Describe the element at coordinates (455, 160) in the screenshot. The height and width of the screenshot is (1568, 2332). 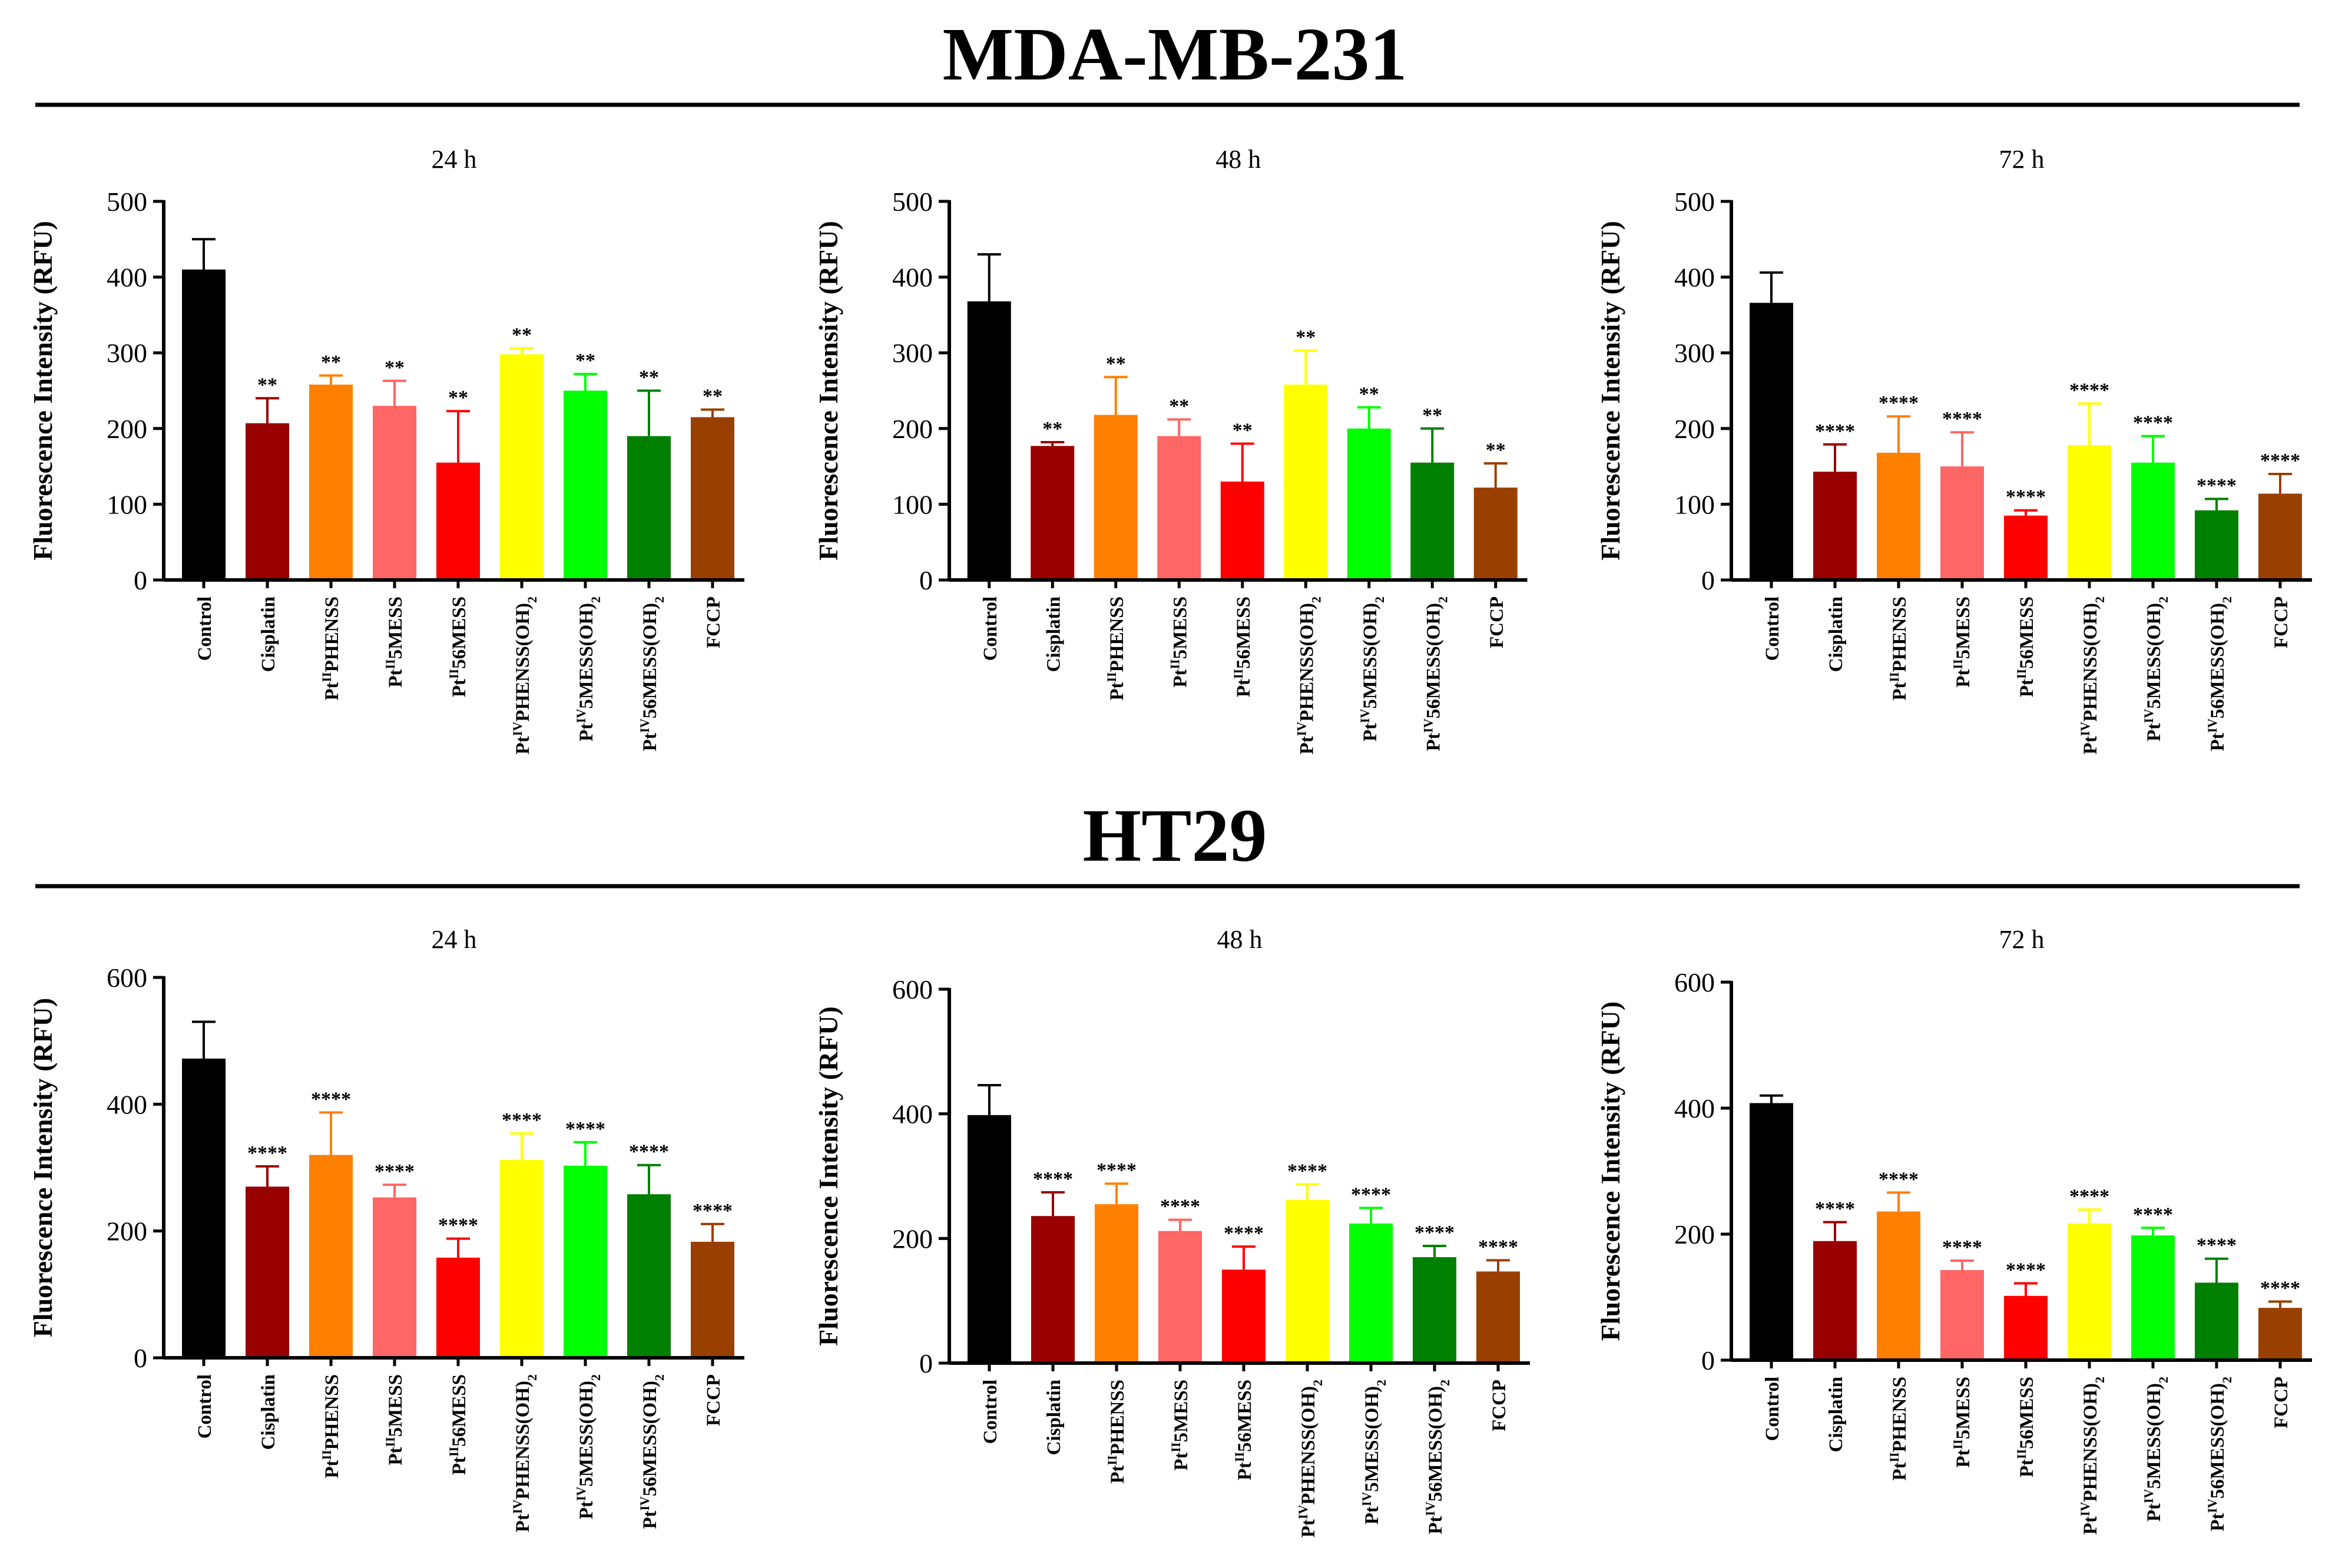
I see `chart-title: 24 h` at that location.